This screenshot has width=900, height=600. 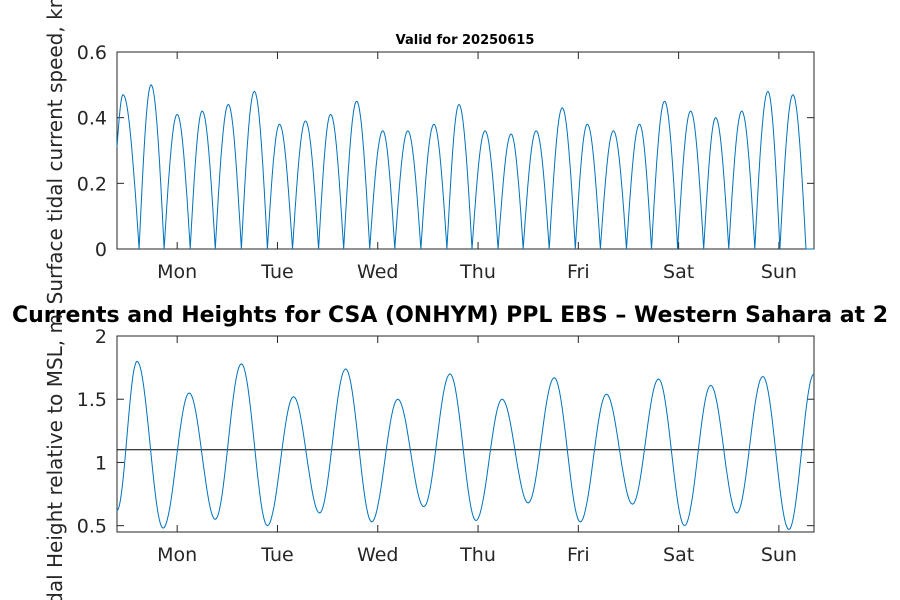 I want to click on y-tick-label: 0, so click(x=101, y=250).